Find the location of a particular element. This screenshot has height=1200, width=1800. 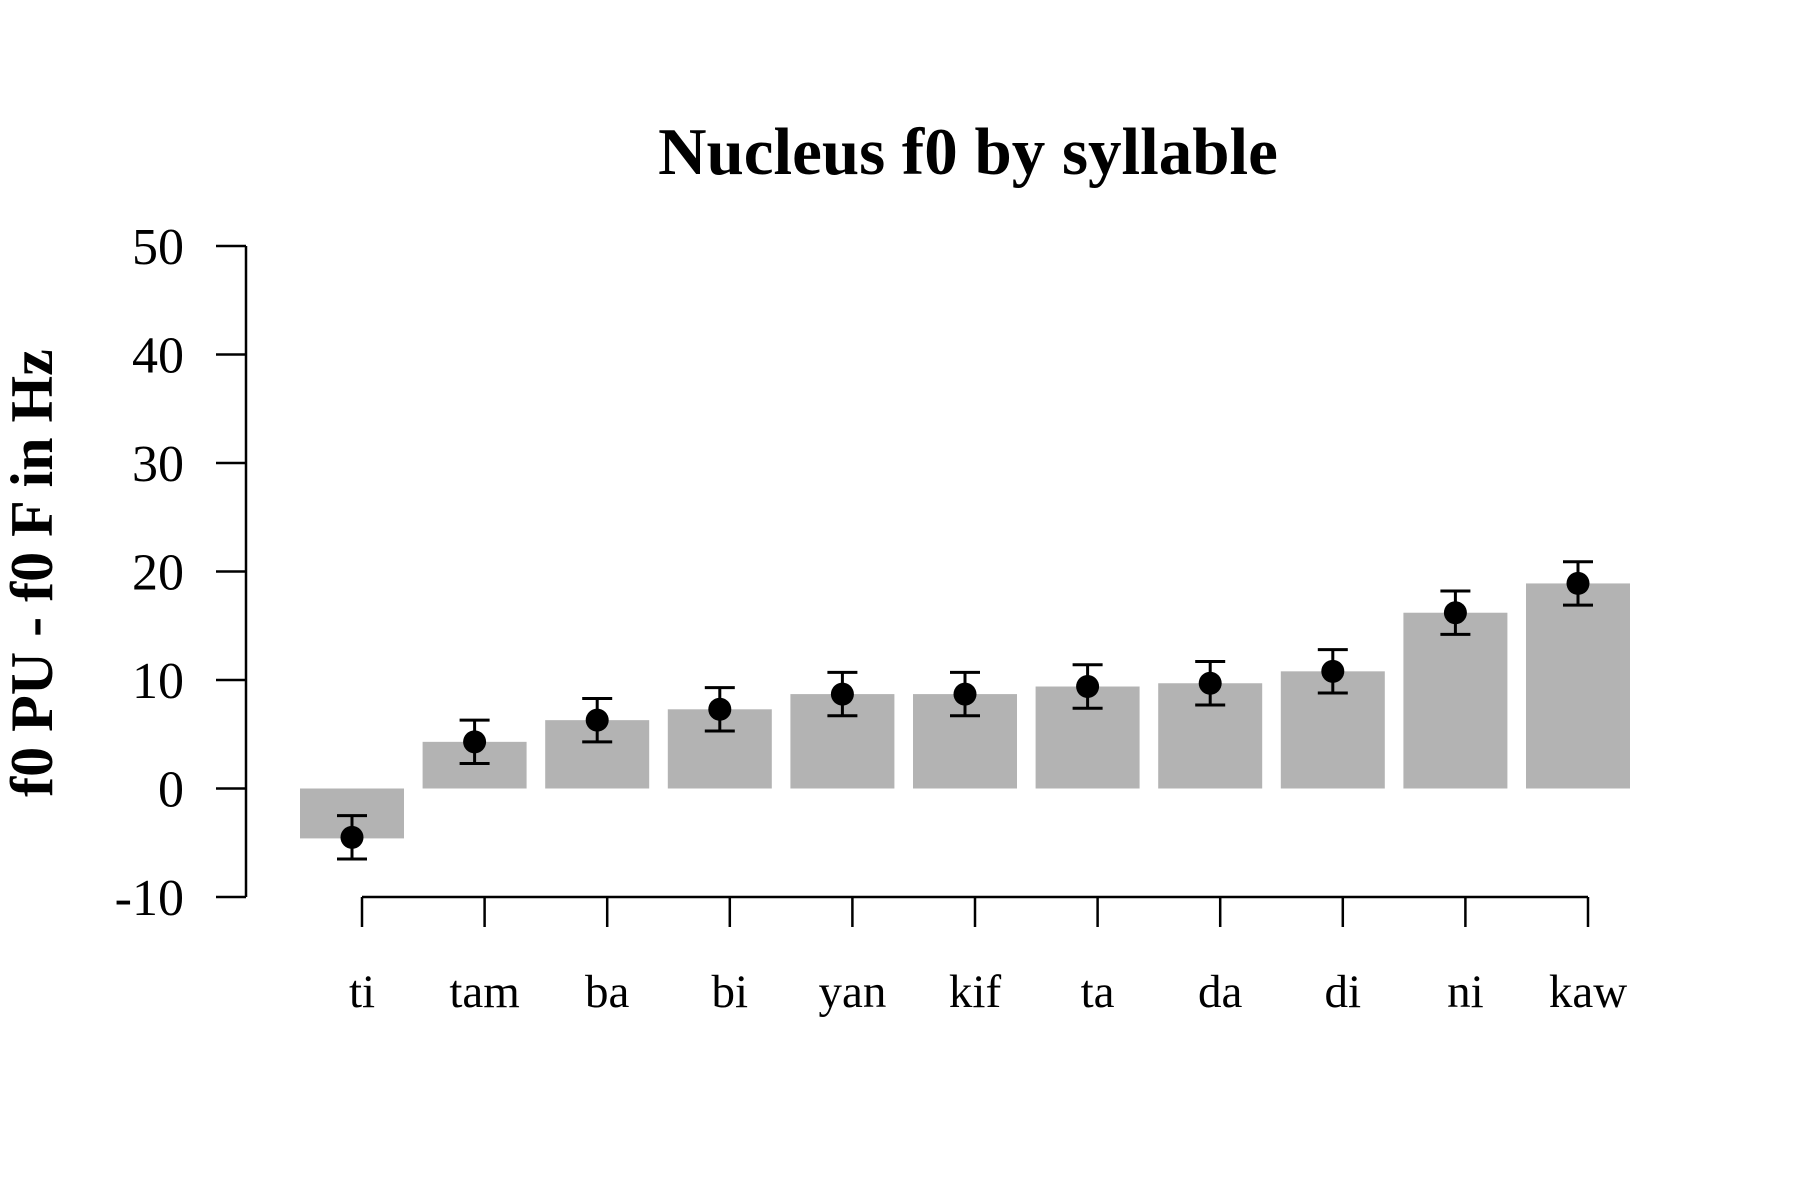

x-axis: ti tam ba bi yan kif ta da di ni kaw is located at coordinates (988, 956).